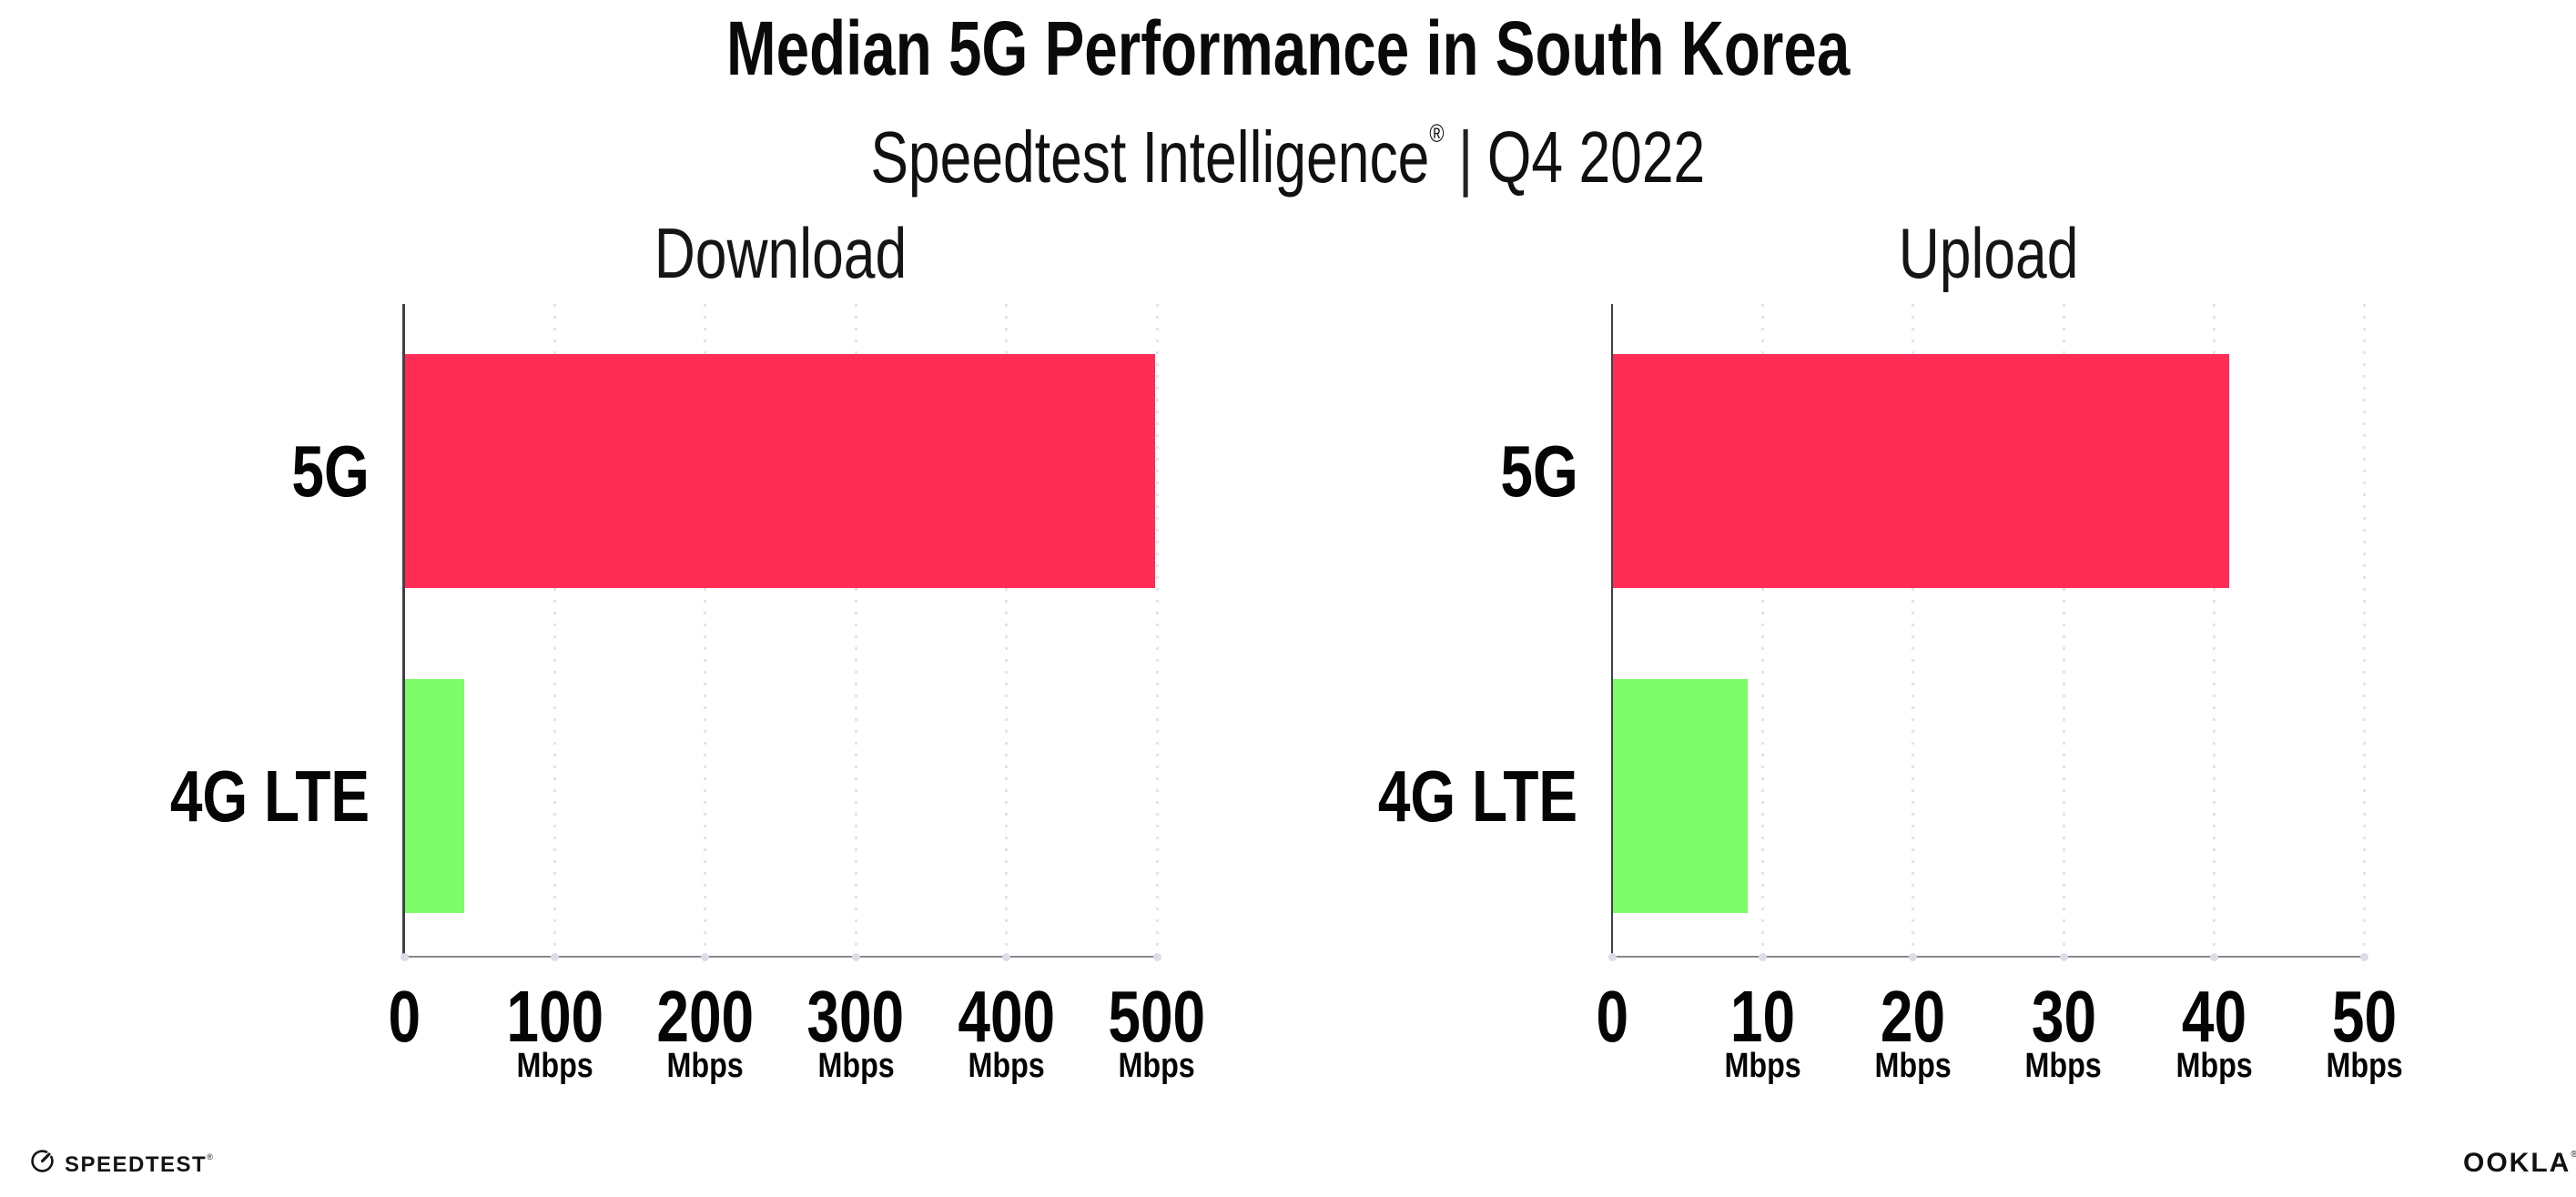 The width and height of the screenshot is (2576, 1197). What do you see at coordinates (1921, 471) in the screenshot?
I see `bar-upload-5g` at bounding box center [1921, 471].